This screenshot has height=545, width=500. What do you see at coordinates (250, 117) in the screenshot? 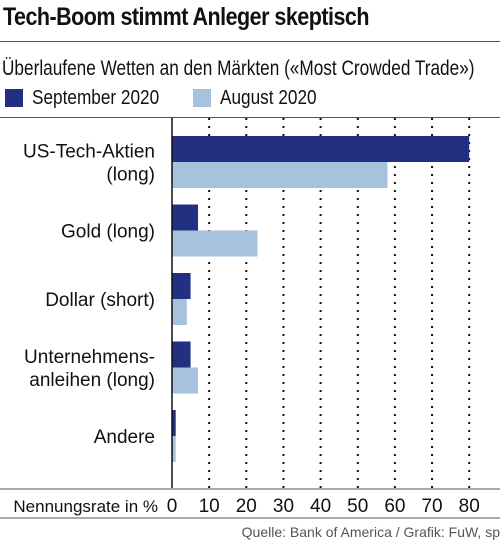
I see `legend-divider` at bounding box center [250, 117].